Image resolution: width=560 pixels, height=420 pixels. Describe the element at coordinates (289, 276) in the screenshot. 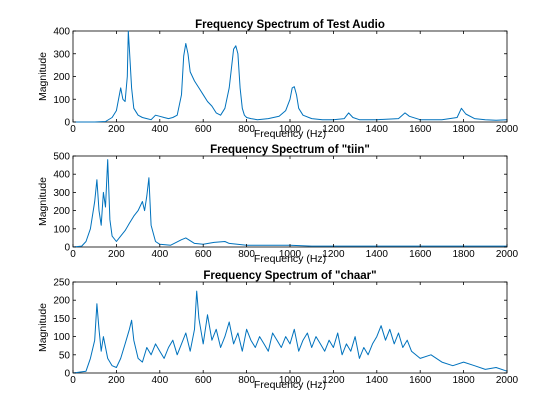

I see `subplot-title: Frequency Spectrum of "chaar"` at that location.